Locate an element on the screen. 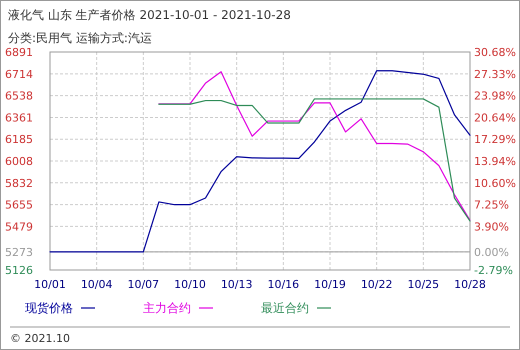 This screenshot has height=350, width=520. y-tick-label: 5655 is located at coordinates (19, 205).